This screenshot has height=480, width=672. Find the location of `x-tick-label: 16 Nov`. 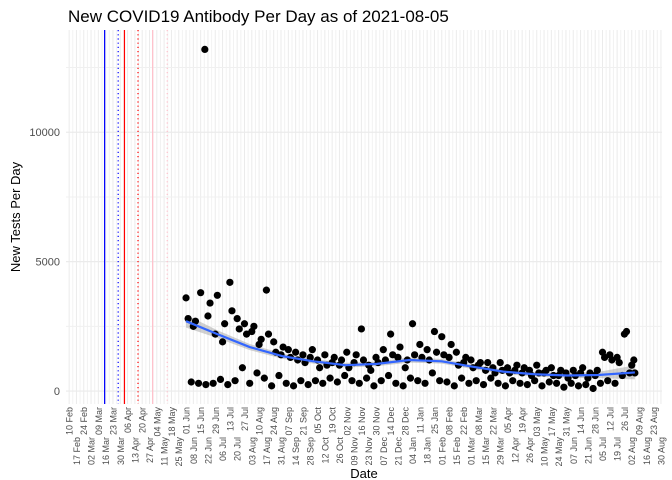

x-tick-label: 16 Nov is located at coordinates (362, 421).